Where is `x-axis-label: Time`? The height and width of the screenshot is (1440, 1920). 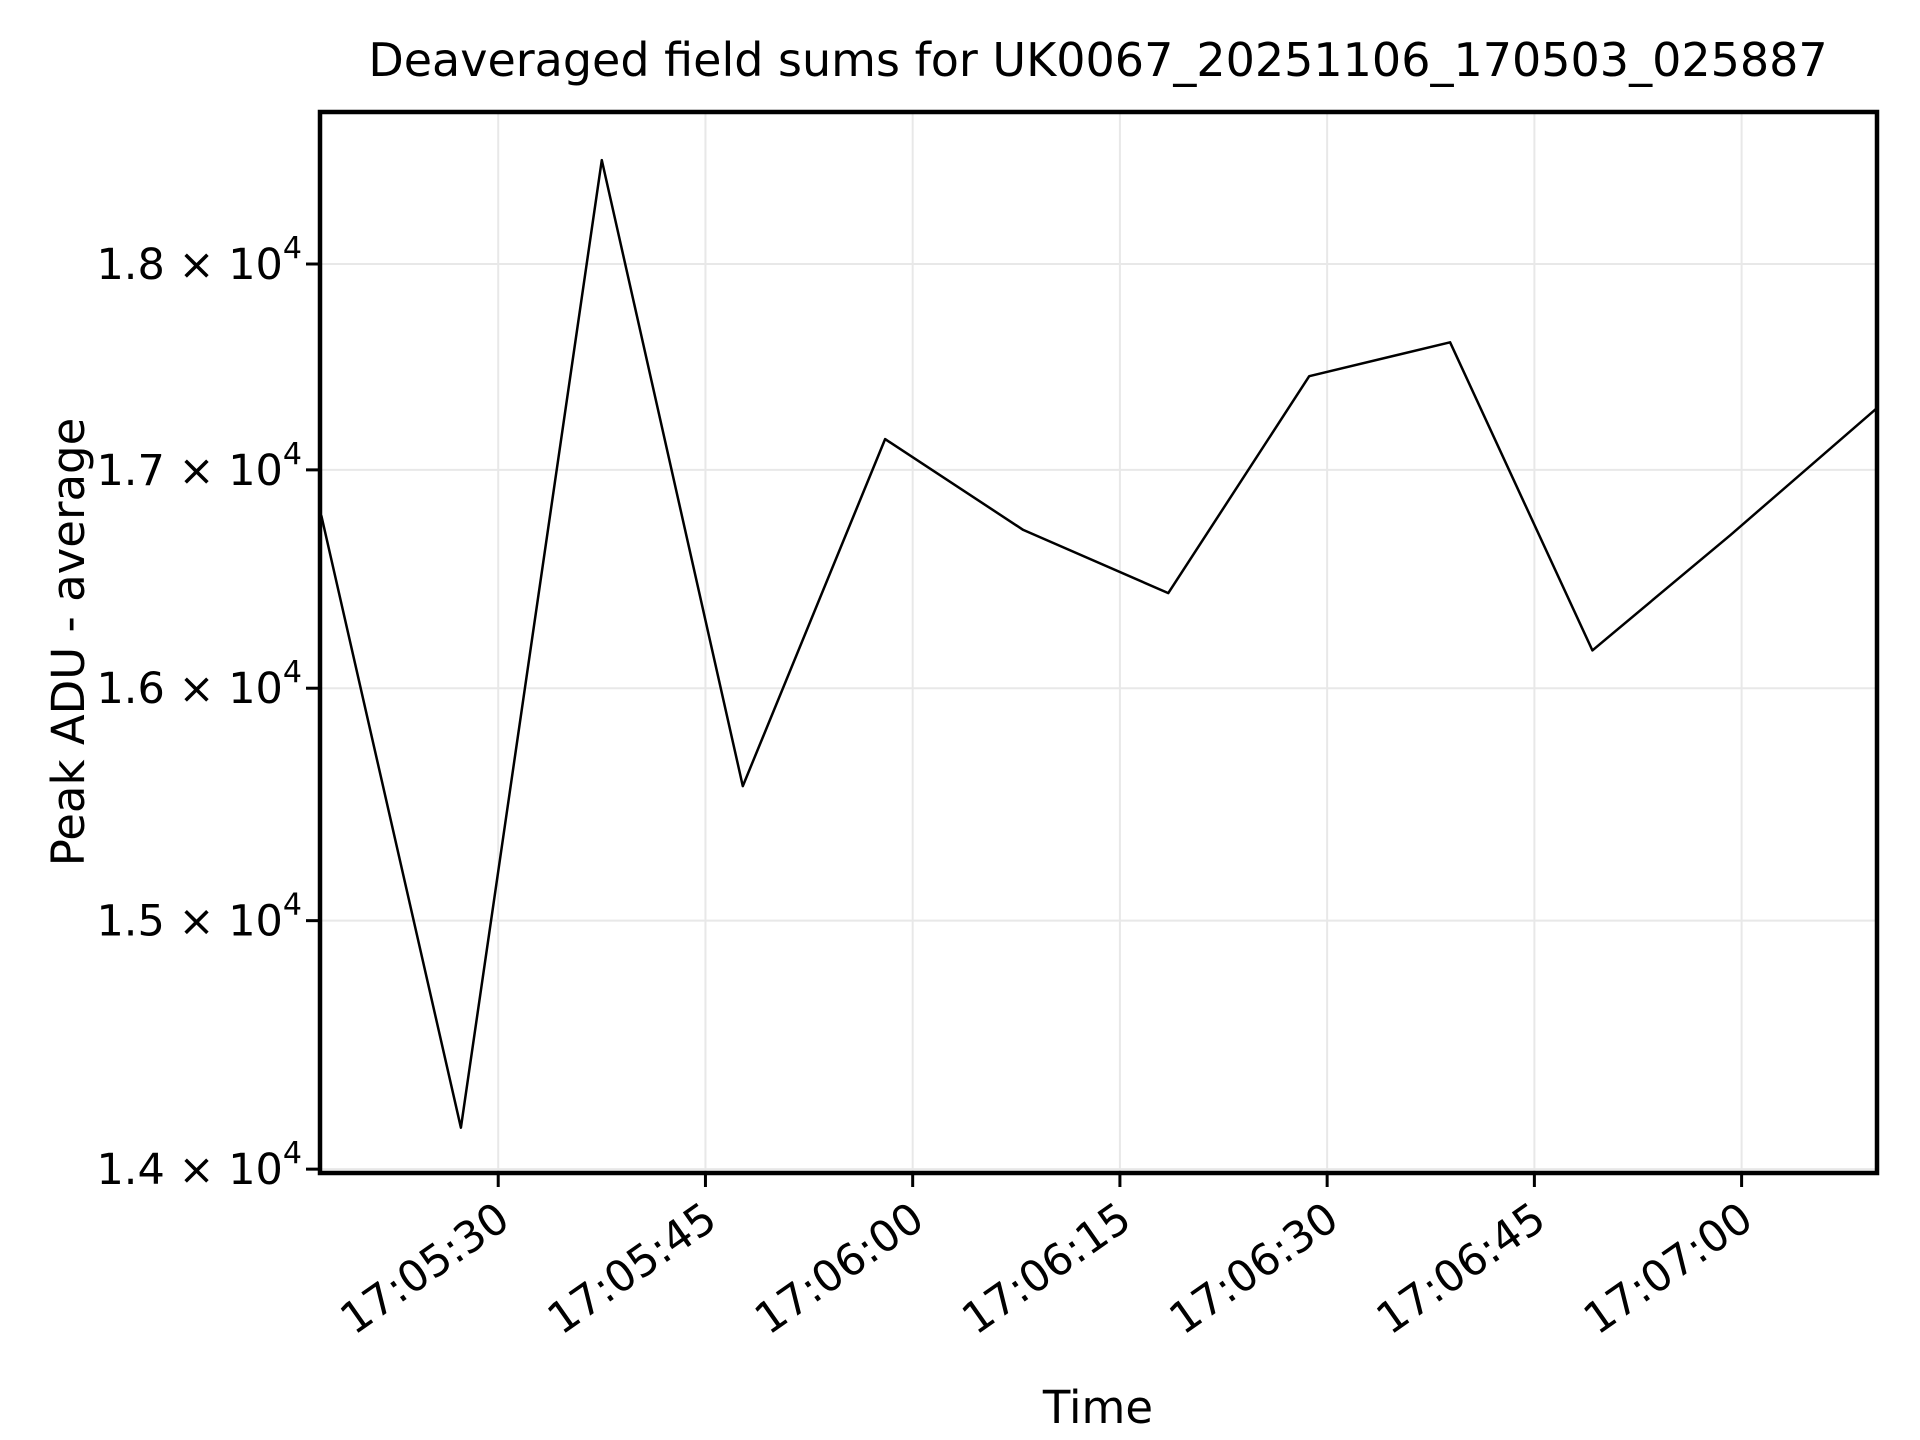
x-axis-label: Time is located at coordinates (1097, 1407).